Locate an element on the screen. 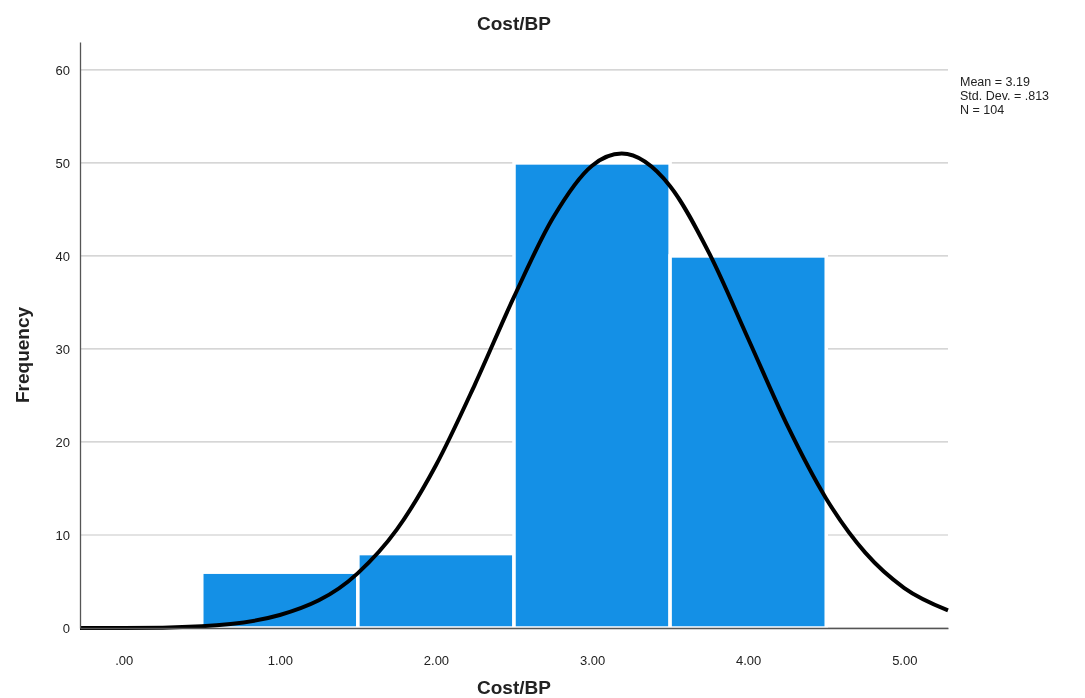 This screenshot has height=698, width=1085. text: Std. Dev. = .813 is located at coordinates (1005, 96).